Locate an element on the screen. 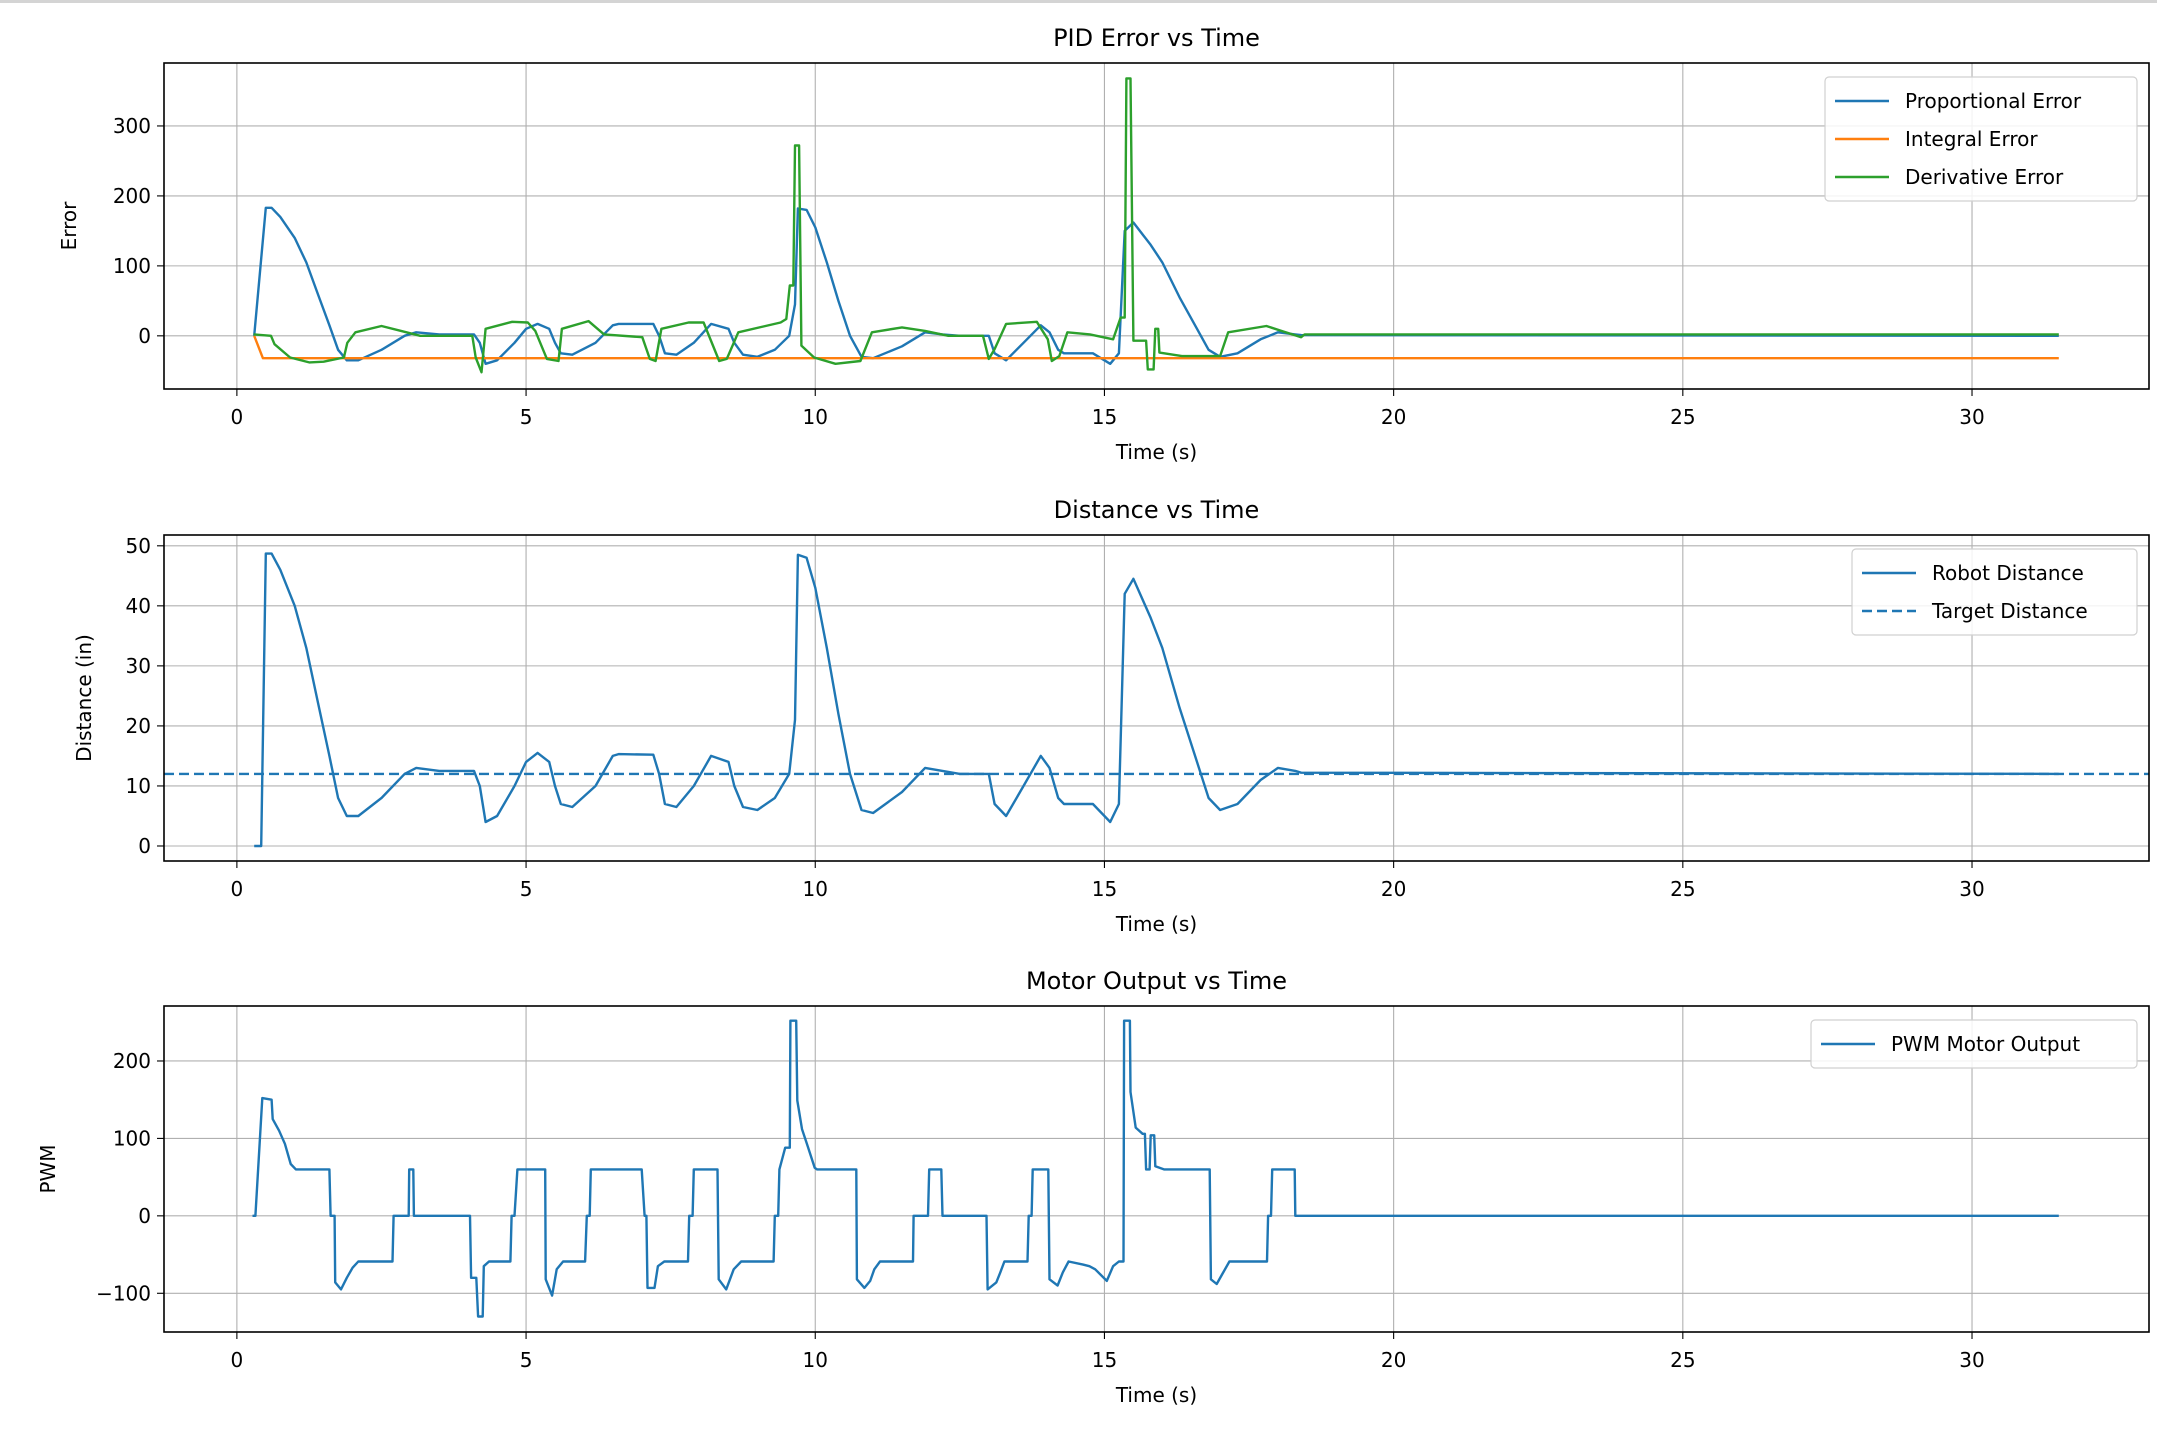 This screenshot has width=2157, height=1430. y-tick-label: 300 is located at coordinates (132, 126).